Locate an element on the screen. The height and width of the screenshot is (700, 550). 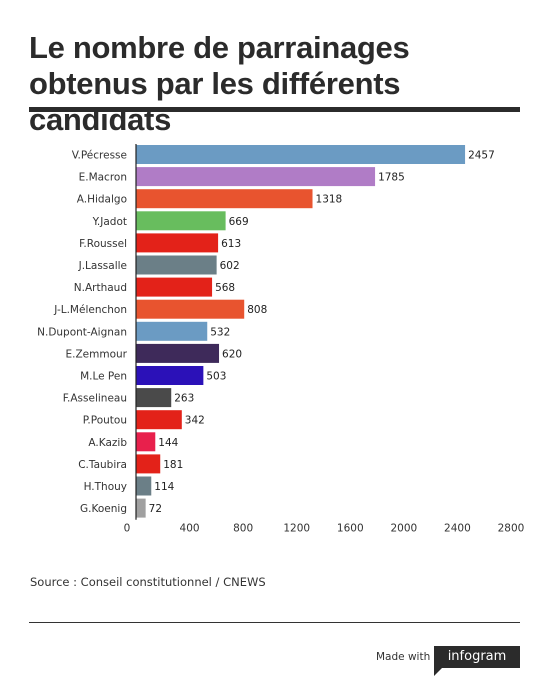
category-label: E.Macron is located at coordinates (103, 178).